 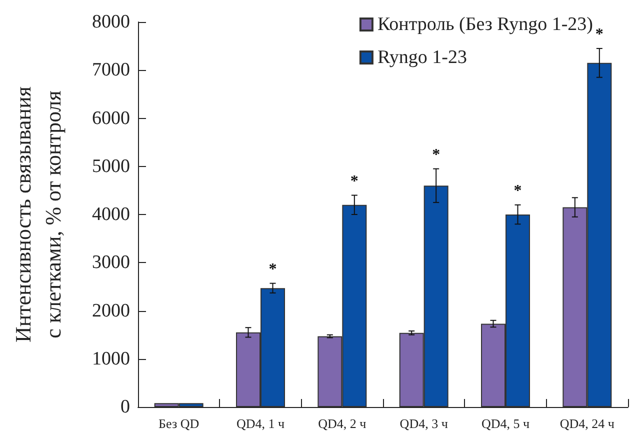 I want to click on y-tick-label: 6000, so click(x=111, y=118).